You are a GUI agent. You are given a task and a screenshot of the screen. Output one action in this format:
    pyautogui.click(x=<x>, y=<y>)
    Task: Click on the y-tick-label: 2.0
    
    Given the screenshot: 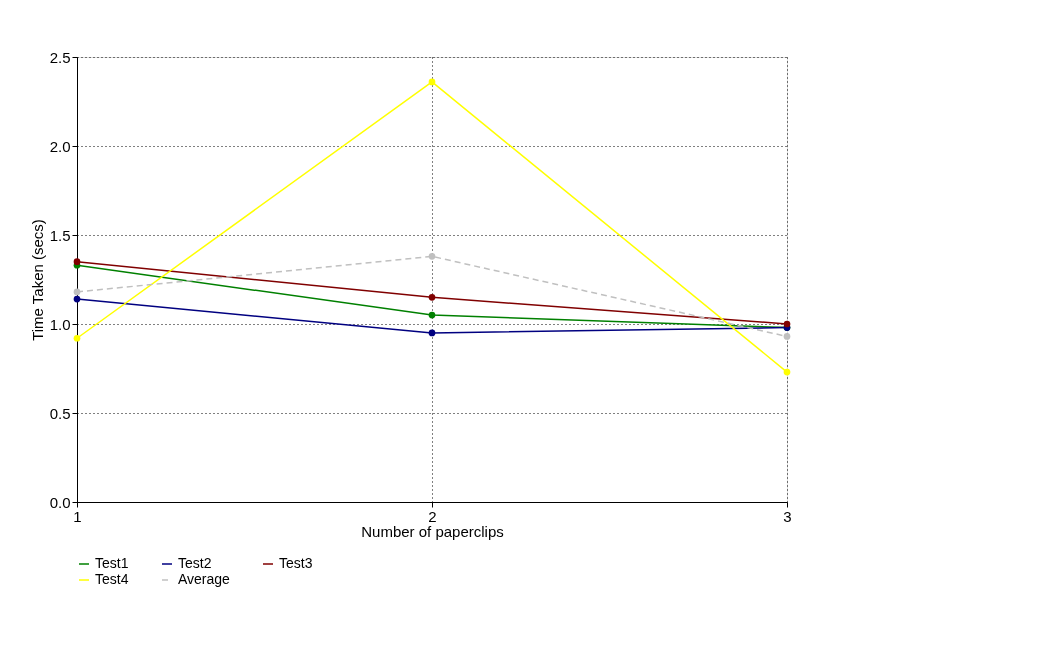 What is the action you would take?
    pyautogui.click(x=60, y=146)
    